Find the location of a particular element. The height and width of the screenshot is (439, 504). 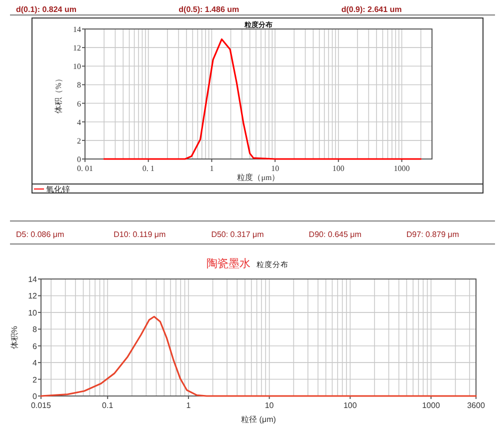

text: D5: 0.086 μm is located at coordinates (40, 234).